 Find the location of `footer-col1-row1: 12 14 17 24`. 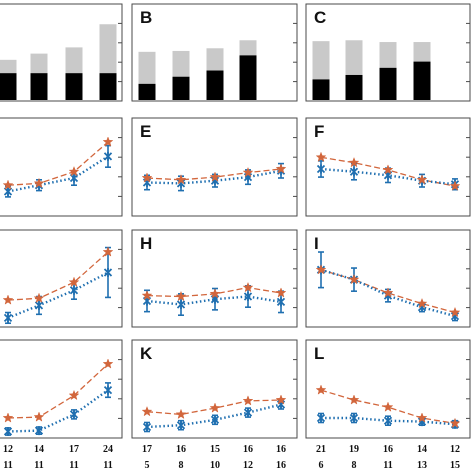

footer-col1-row1: 12 14 17 24 is located at coordinates (58, 449).